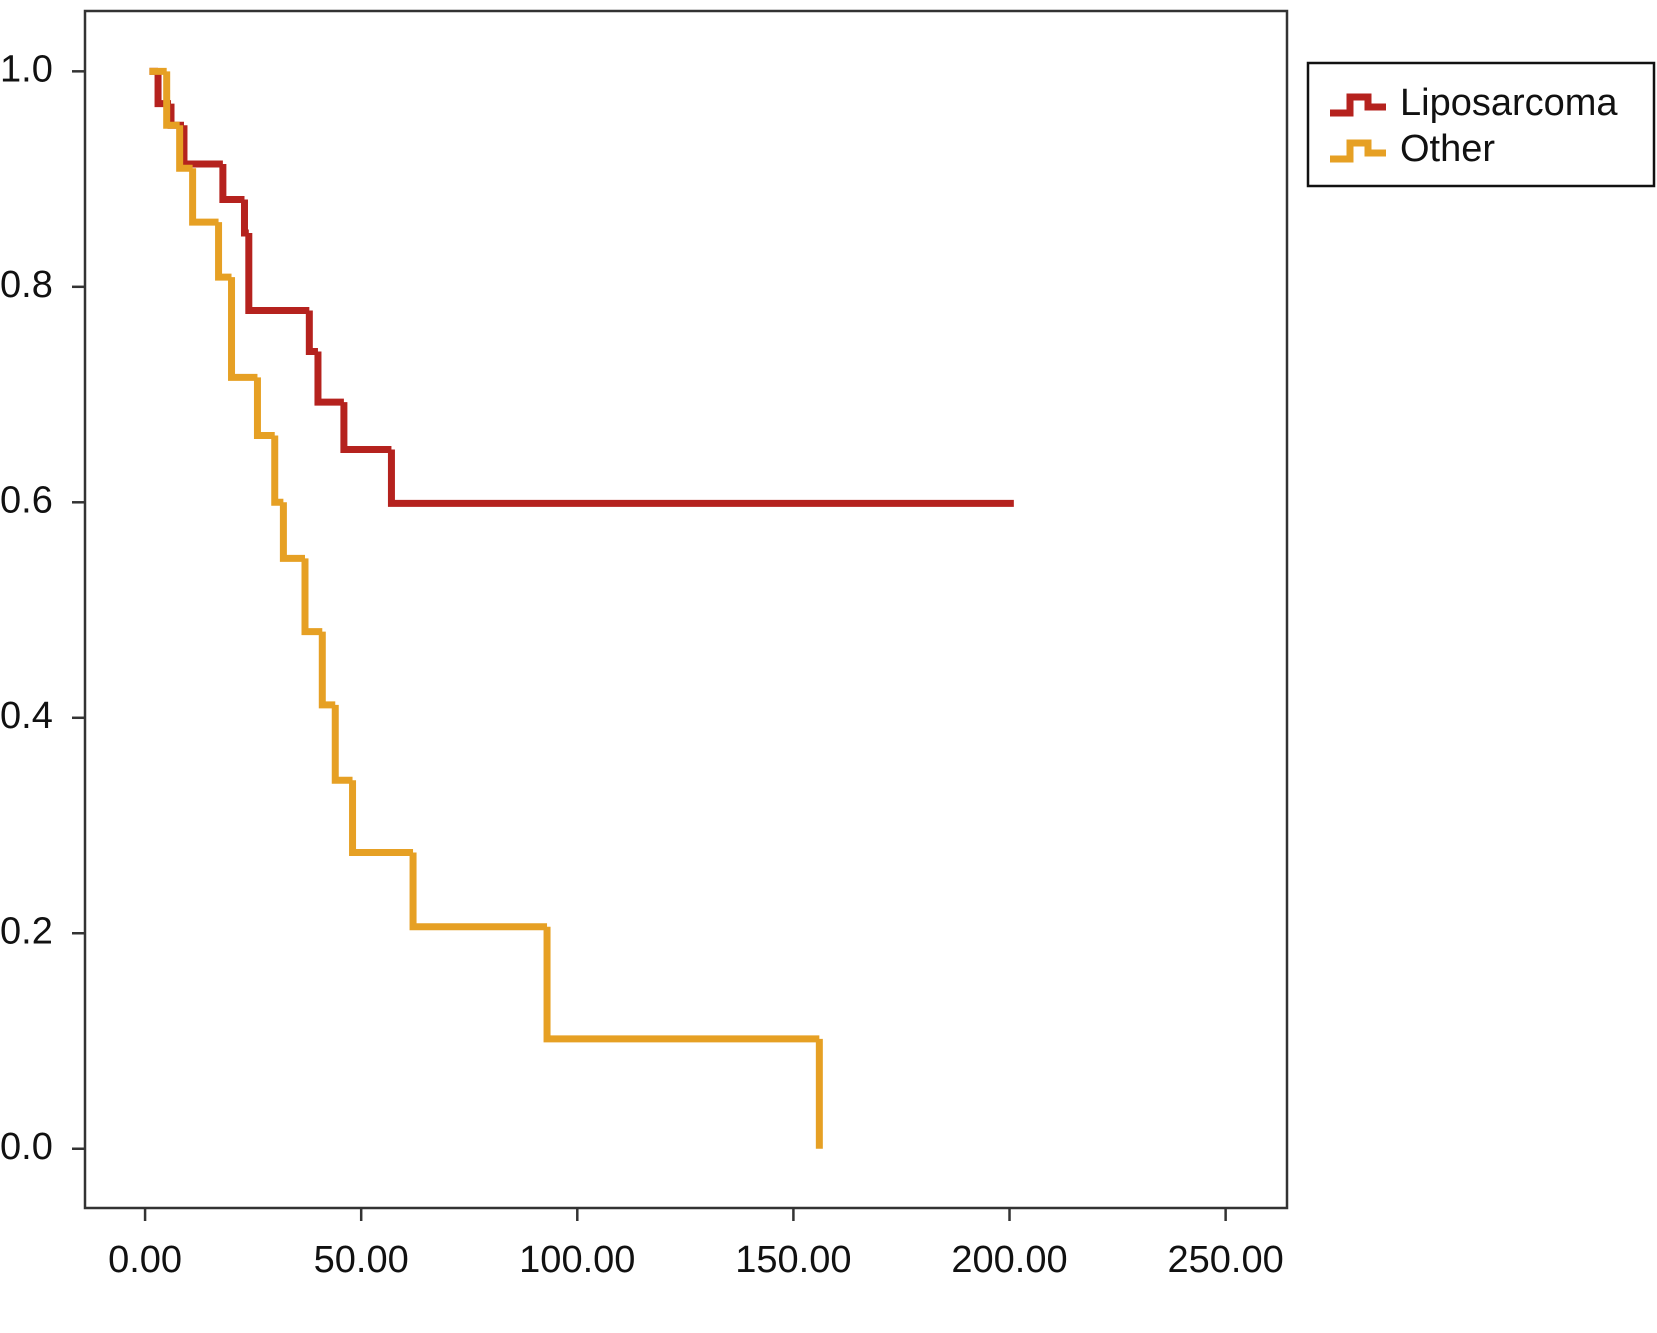  I want to click on x-tick-label: 200.00, so click(1009, 1260).